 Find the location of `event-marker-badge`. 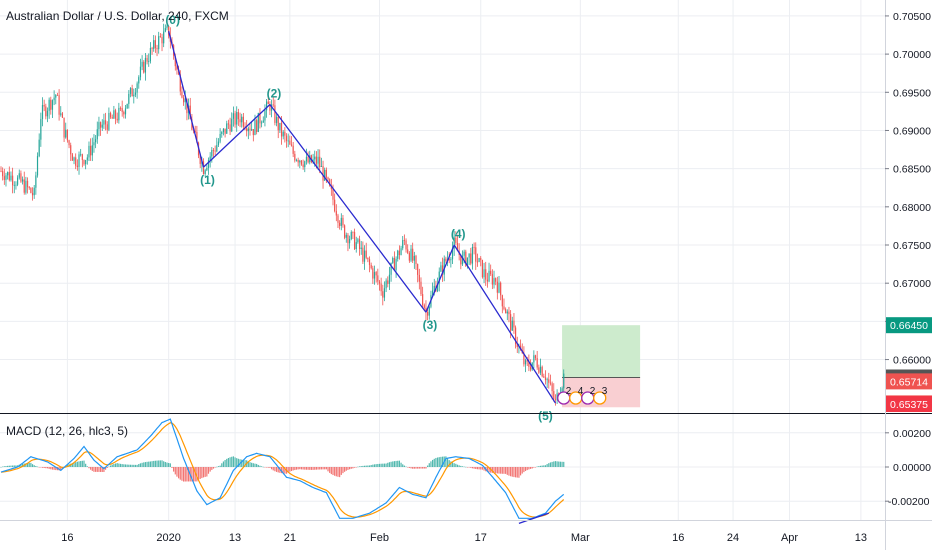

event-marker-badge is located at coordinates (600, 398).